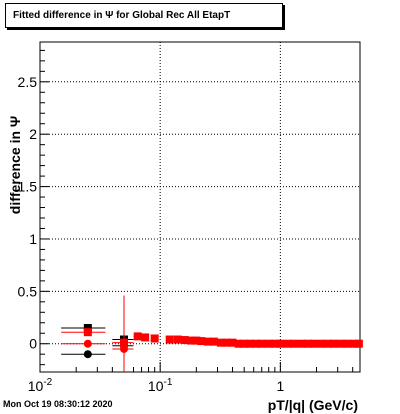 This screenshot has width=400, height=414. What do you see at coordinates (33, 239) in the screenshot?
I see `y-tick-label: 1` at bounding box center [33, 239].